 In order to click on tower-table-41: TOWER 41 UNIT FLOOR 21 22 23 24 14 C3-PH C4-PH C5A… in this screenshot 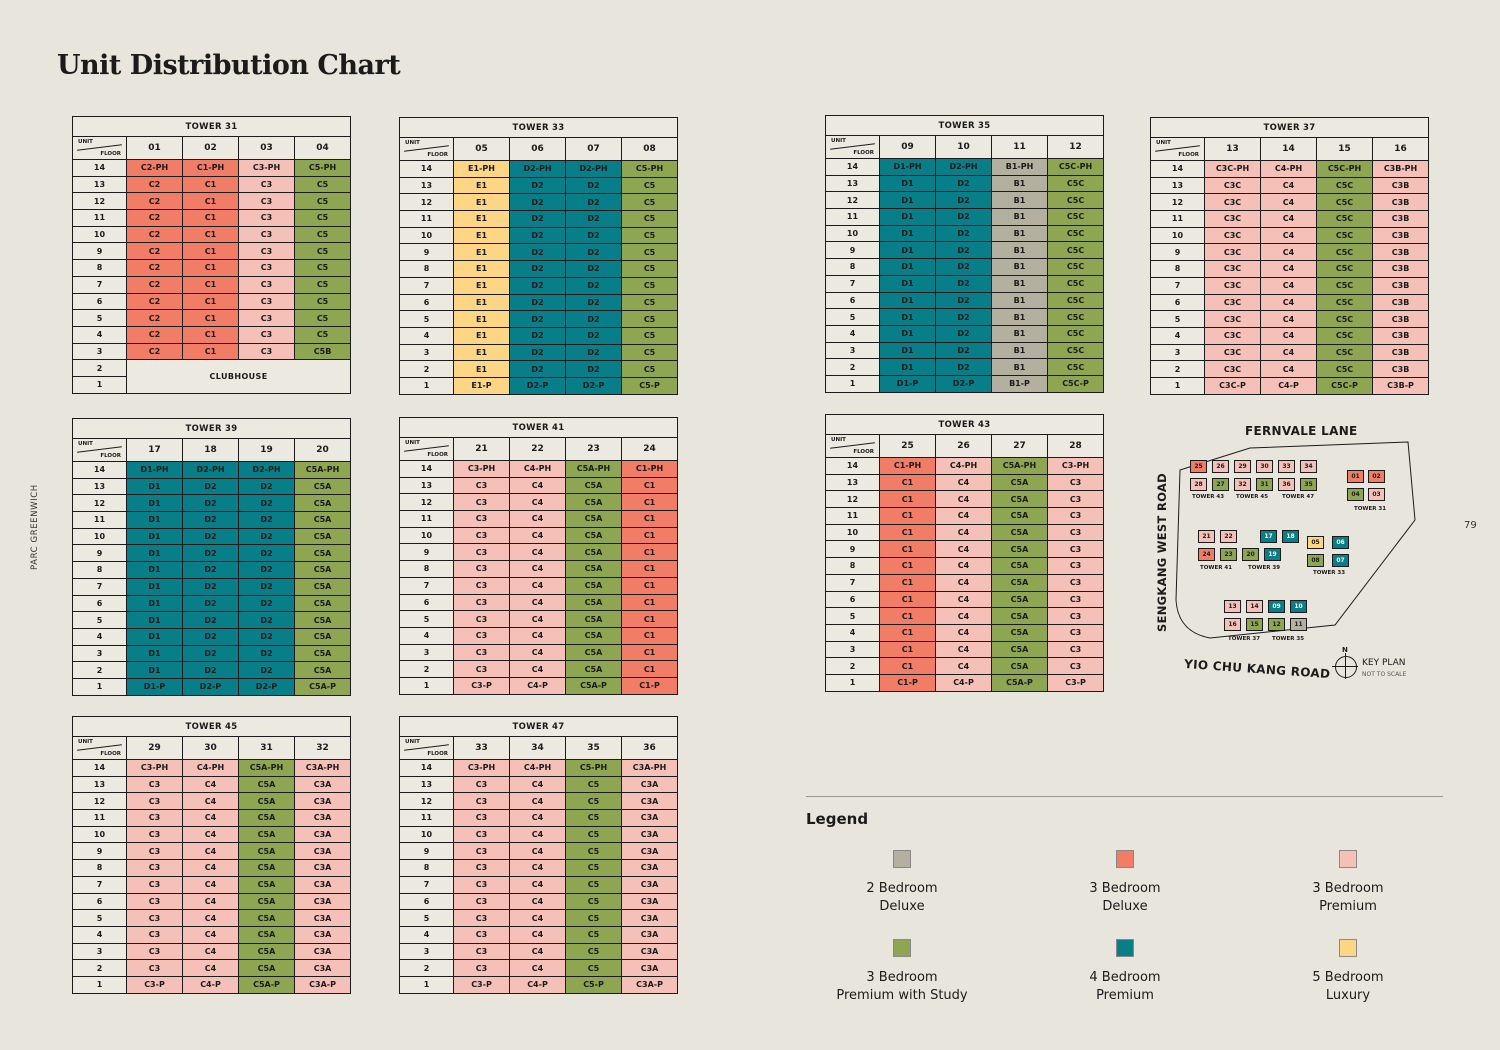, I will do `click(538, 556)`.